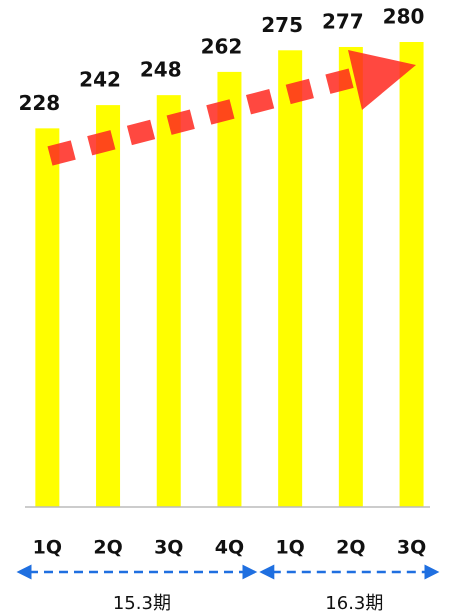 Image resolution: width=459 pixels, height=615 pixels. What do you see at coordinates (161, 70) in the screenshot?
I see `value-label: 248` at bounding box center [161, 70].